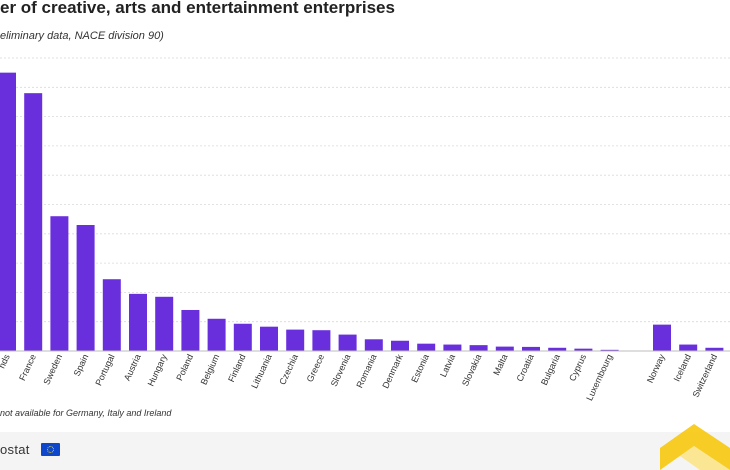  I want to click on eurostat-logo-text: ostat, so click(15, 449).